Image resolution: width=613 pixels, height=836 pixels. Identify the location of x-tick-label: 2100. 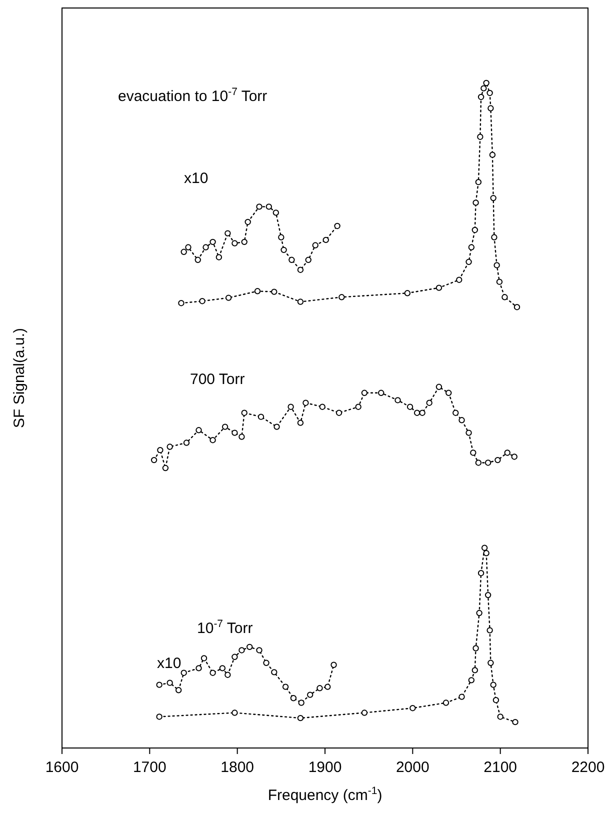
(501, 767).